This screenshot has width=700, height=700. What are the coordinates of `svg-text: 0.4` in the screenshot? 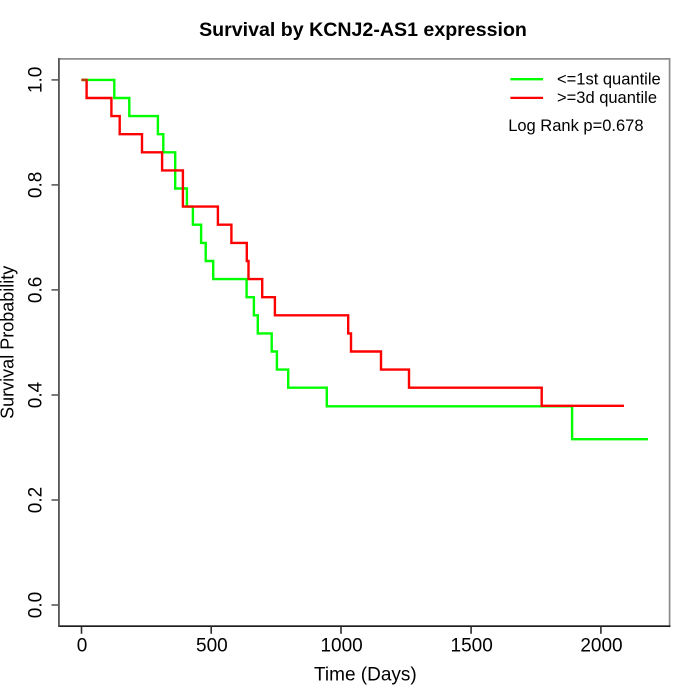 It's located at (35, 394).